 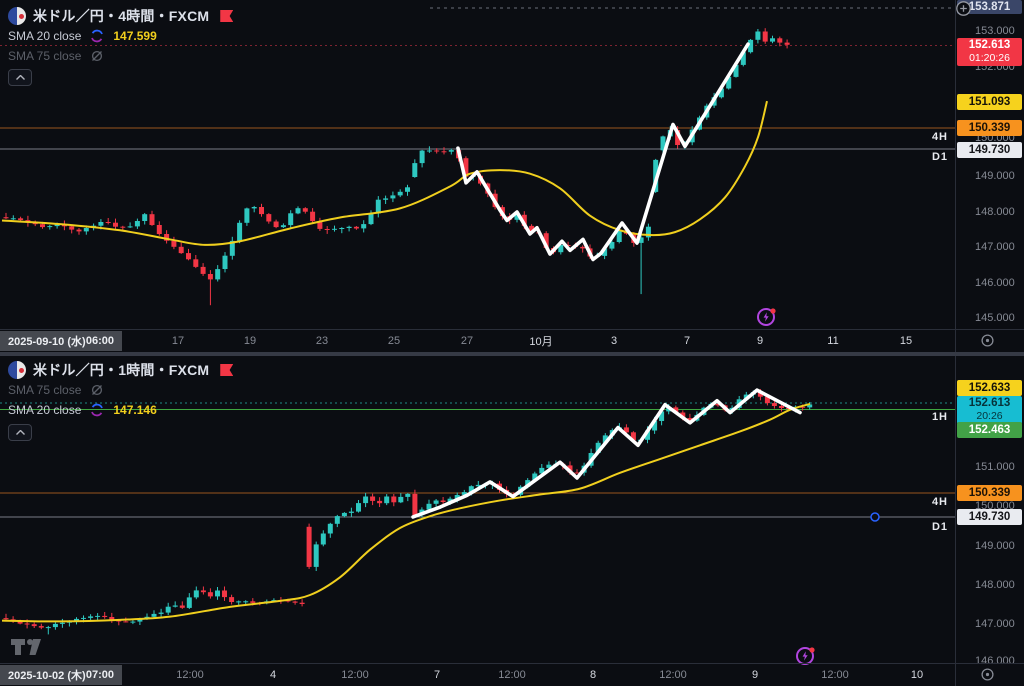 I want to click on price-label-sma: 151.093, so click(x=989, y=102).